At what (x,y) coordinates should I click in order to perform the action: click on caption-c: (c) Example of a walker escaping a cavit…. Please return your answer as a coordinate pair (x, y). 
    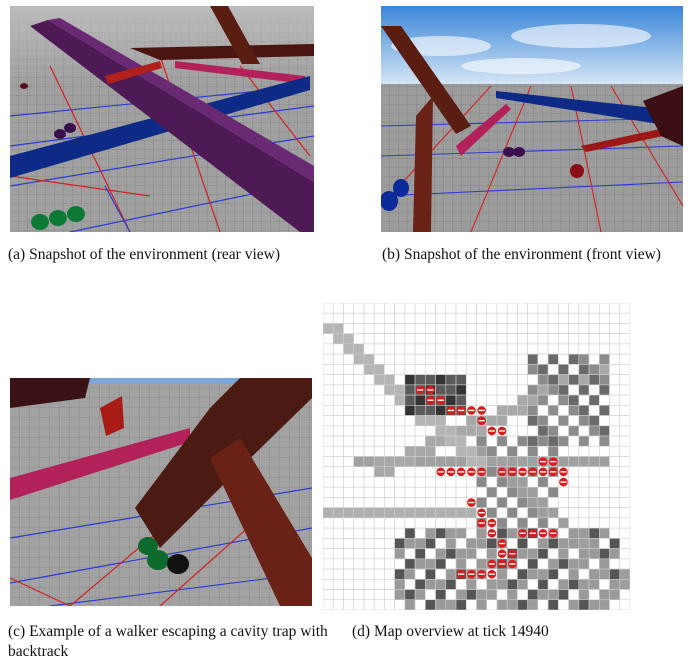
    Looking at the image, I should click on (168, 641).